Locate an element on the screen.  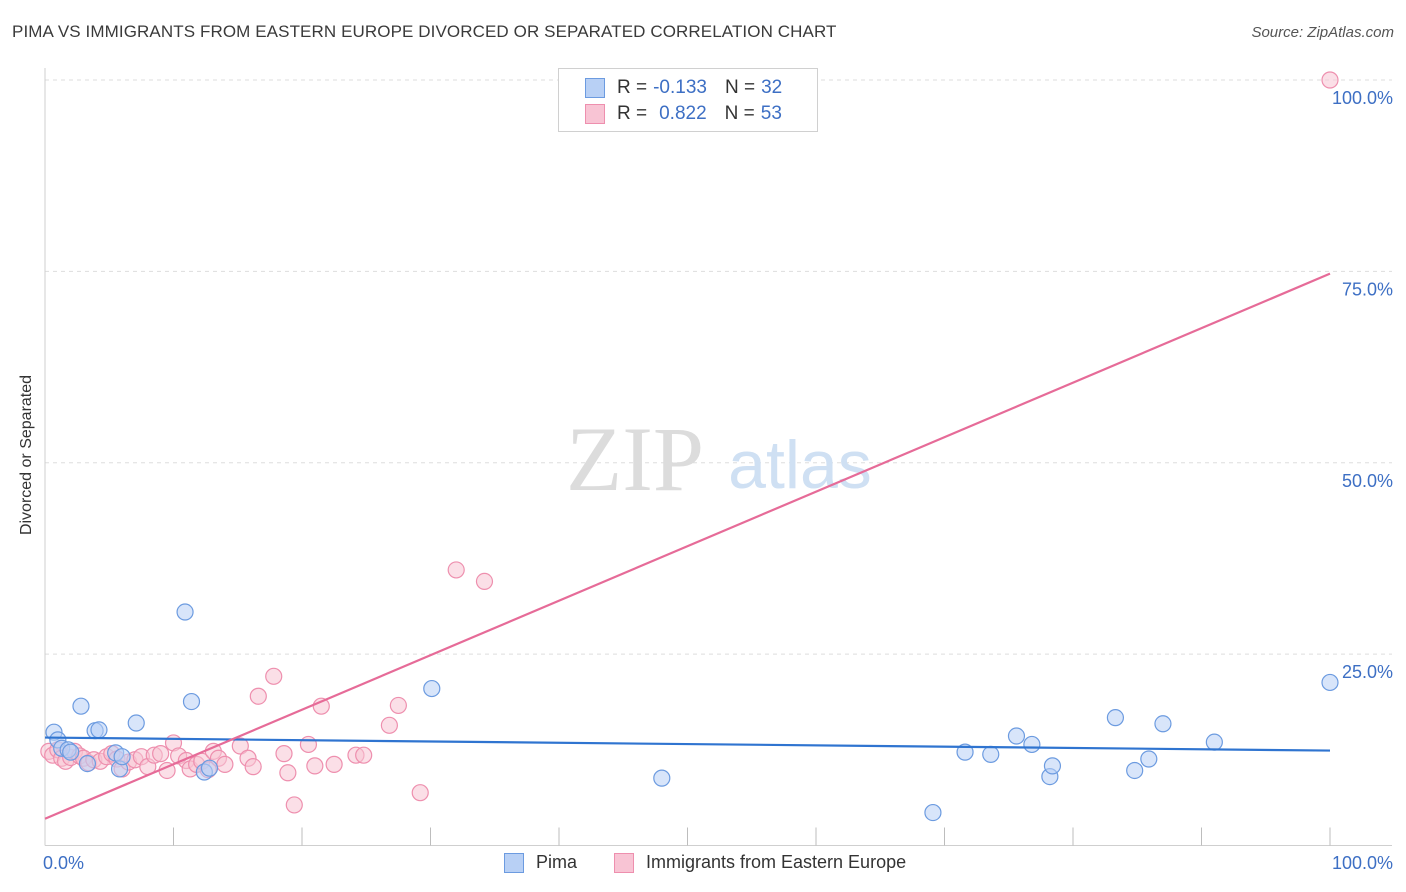
chart-source: Source: ZipAtlas.com is located at coordinates (1322, 32).